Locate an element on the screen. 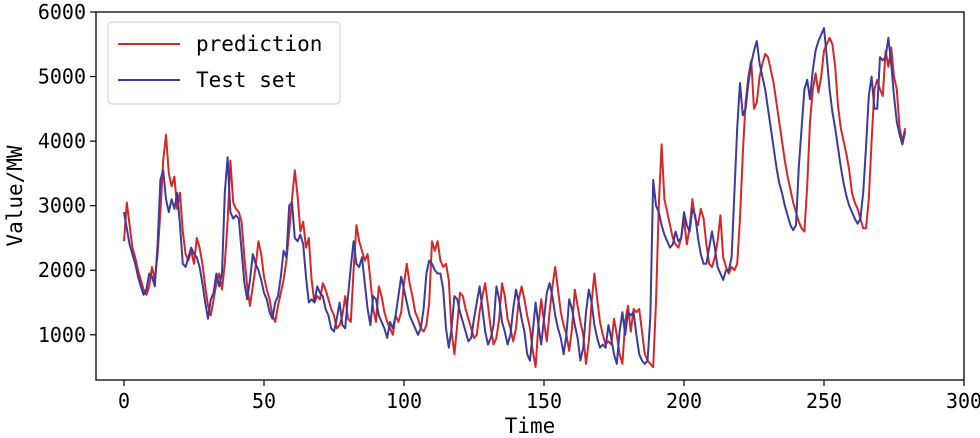 The height and width of the screenshot is (438, 980). legend-box is located at coordinates (224, 63).